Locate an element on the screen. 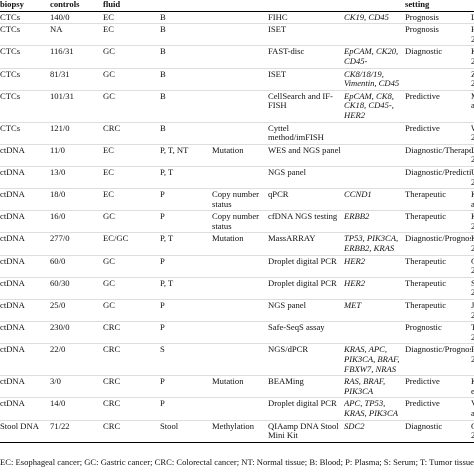 The height and width of the screenshot is (474, 474). table-cell: Droplet digital PCR is located at coordinates (306, 409).